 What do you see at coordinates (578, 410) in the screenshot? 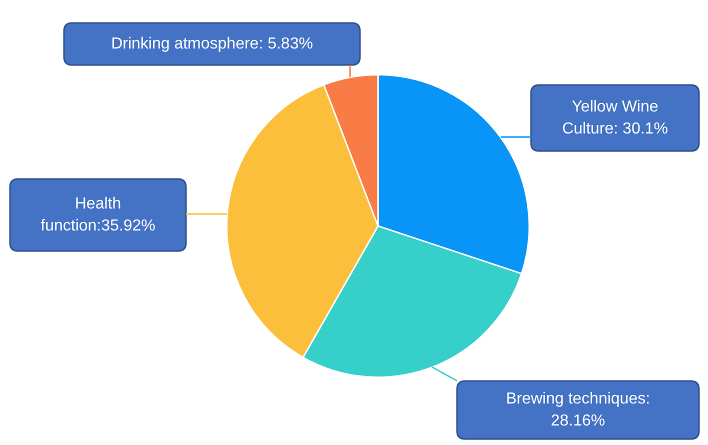
I see `slice-label: Brewing techniques: 28.16%` at bounding box center [578, 410].